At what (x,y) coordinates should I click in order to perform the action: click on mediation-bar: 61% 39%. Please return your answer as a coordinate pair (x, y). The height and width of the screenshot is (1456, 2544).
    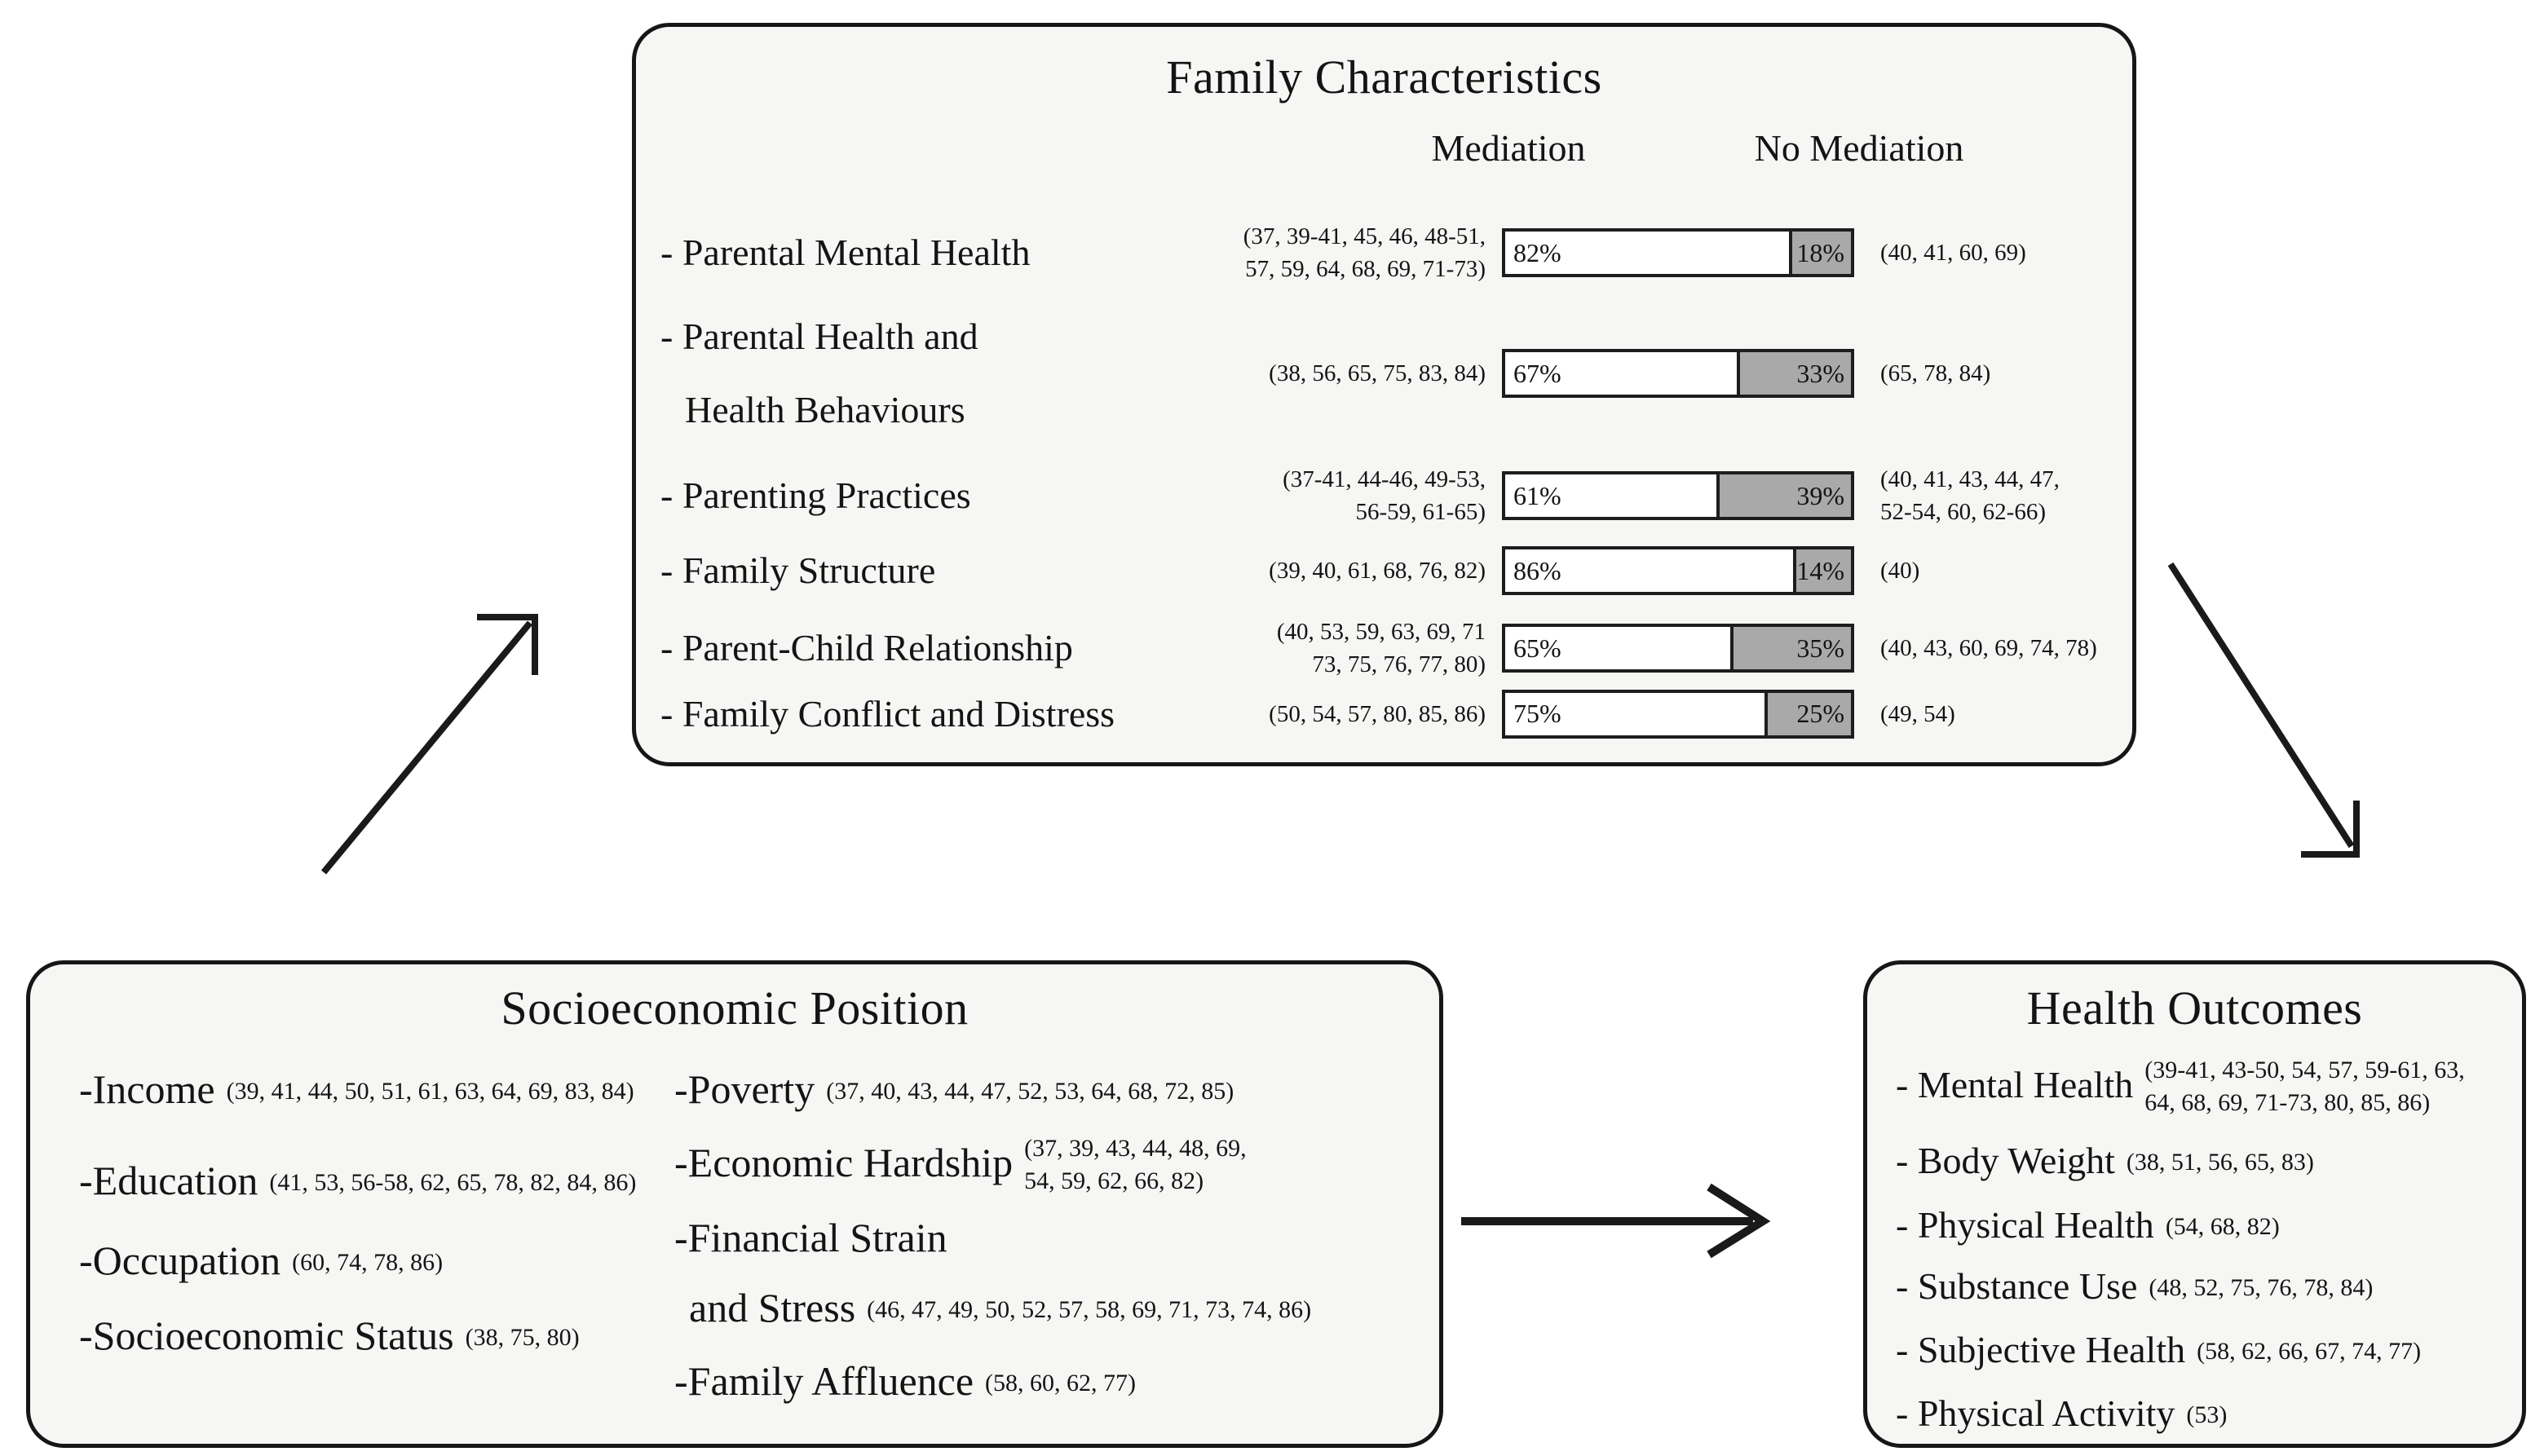
    Looking at the image, I should click on (1678, 495).